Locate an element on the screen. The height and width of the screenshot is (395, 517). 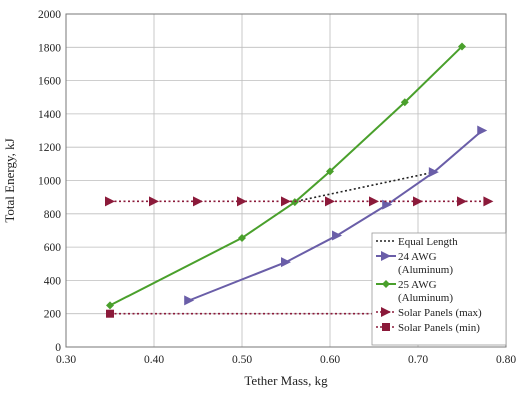
y-tick-label: 2000 is located at coordinates (49, 15).